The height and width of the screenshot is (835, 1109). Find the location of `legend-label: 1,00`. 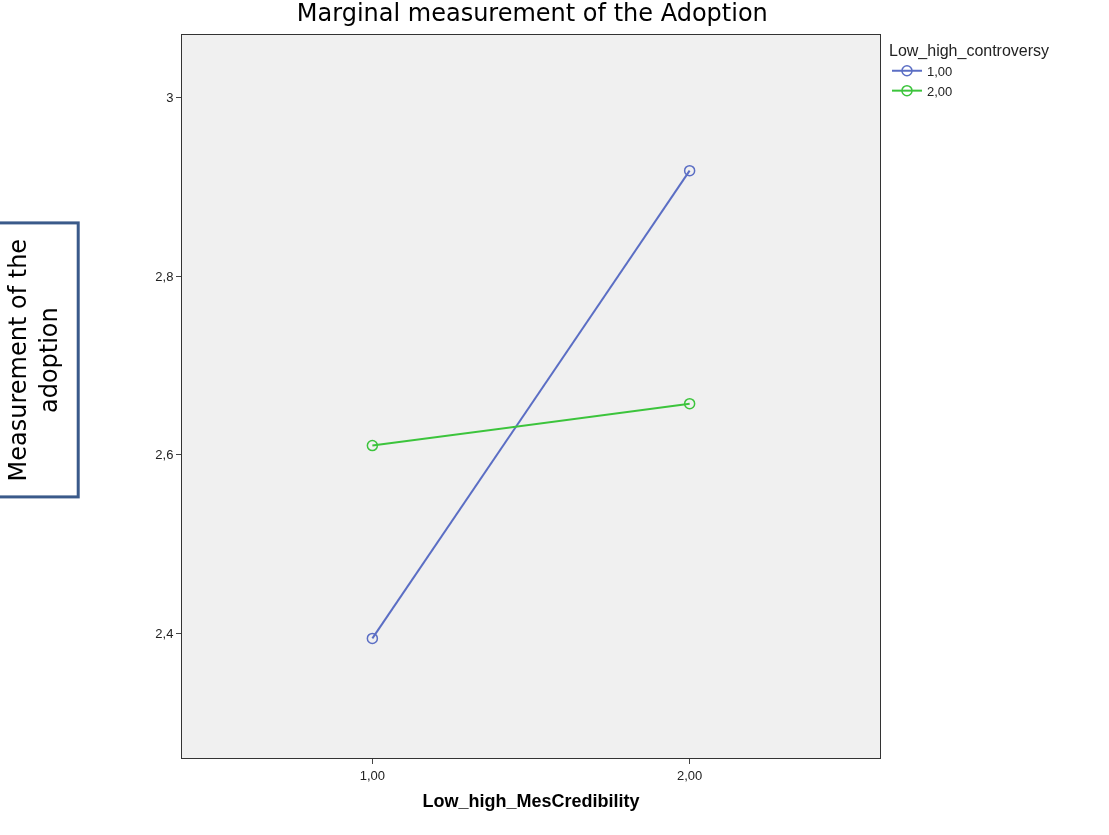

legend-label: 1,00 is located at coordinates (939, 71).